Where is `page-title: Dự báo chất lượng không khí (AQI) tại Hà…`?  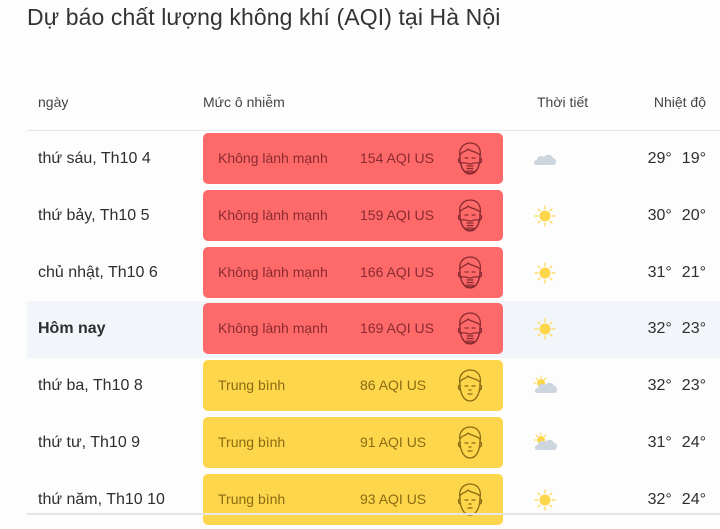 page-title: Dự báo chất lượng không khí (AQI) tại Hà… is located at coordinates (264, 17).